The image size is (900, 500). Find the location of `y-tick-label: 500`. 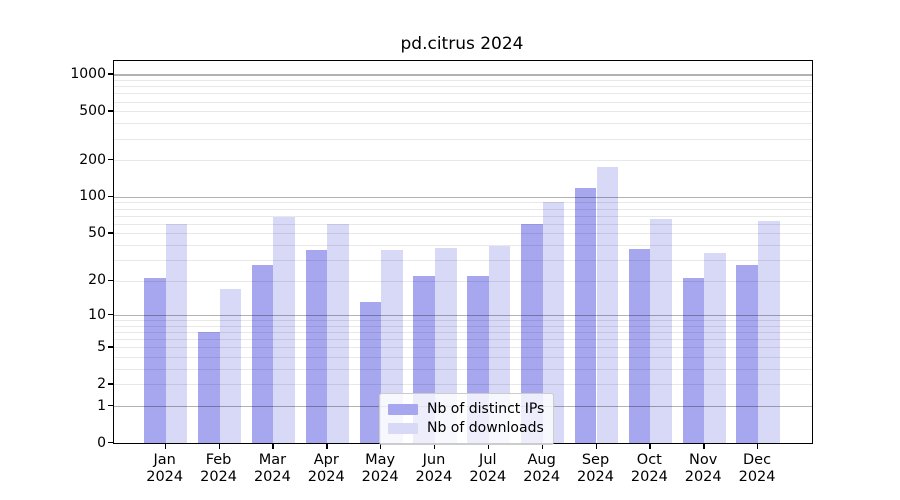

y-tick-label: 500 is located at coordinates (92, 110).